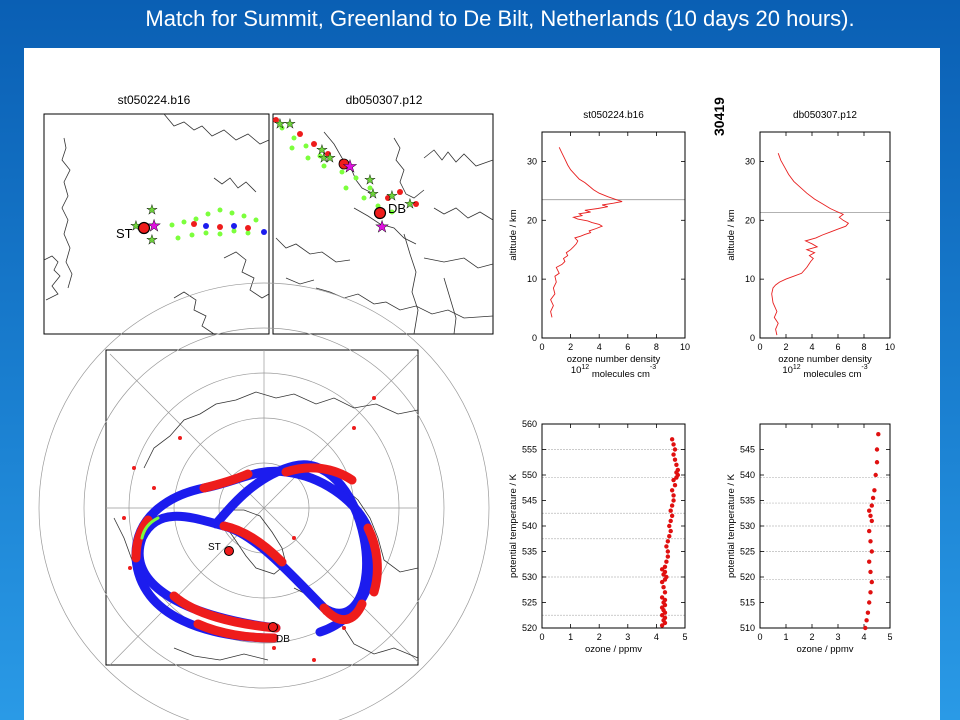 The width and height of the screenshot is (960, 720). I want to click on x-axis-label: ozone number density, so click(825, 359).